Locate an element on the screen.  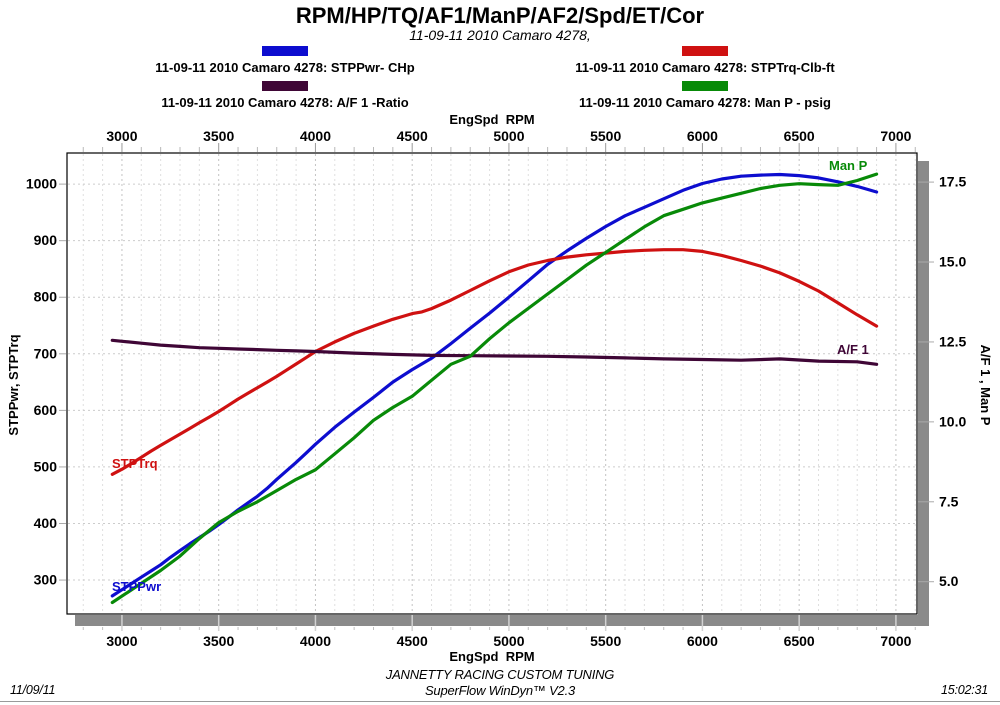
curve-label-stppwr: STPPwr is located at coordinates (137, 586).